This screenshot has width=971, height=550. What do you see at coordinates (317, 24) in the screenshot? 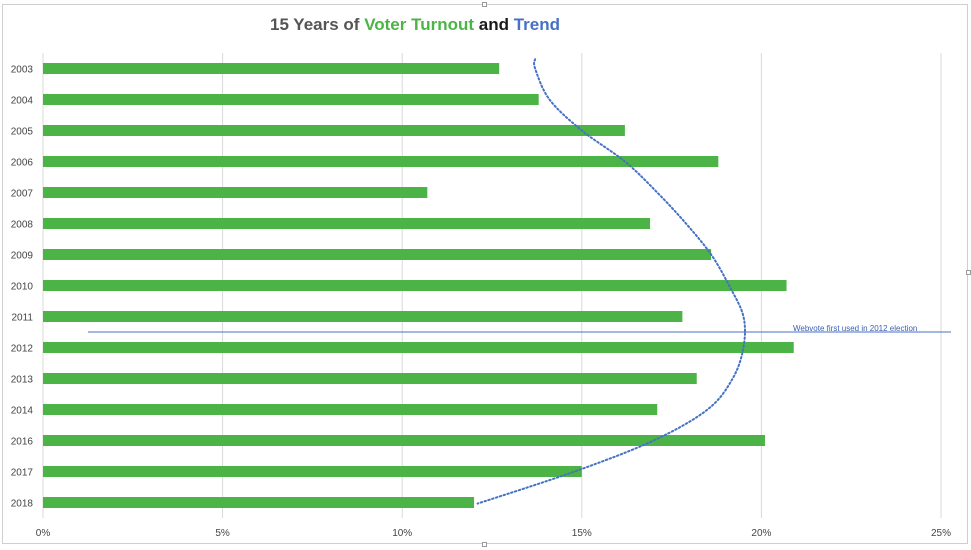
I see `title-part-1: 15 Years of` at bounding box center [317, 24].